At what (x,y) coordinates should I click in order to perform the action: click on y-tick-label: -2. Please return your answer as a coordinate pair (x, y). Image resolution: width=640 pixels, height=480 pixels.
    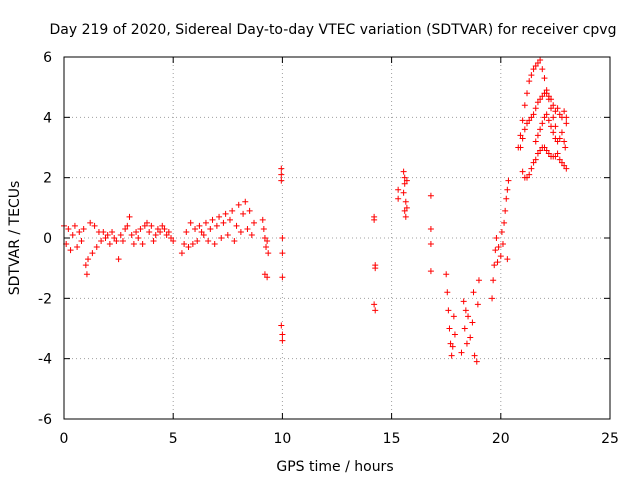
    Looking at the image, I should click on (45, 299).